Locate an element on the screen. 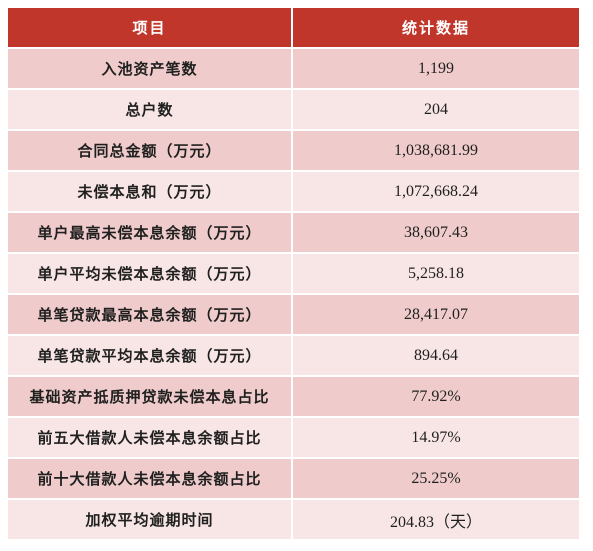  row-label: 总户数 is located at coordinates (149, 109).